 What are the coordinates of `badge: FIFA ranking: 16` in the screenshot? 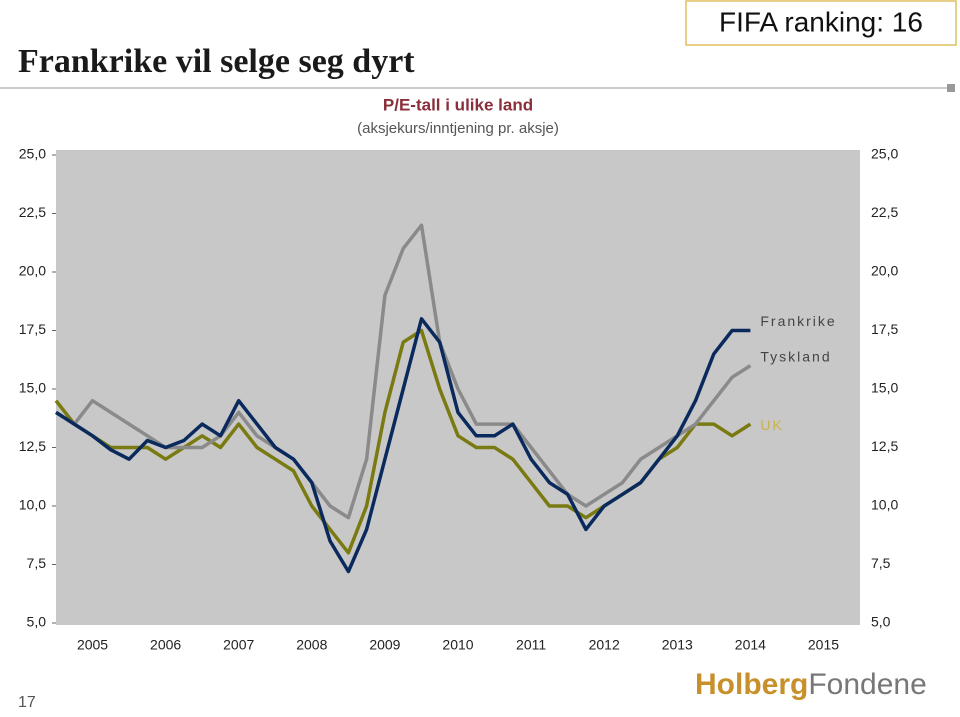 It's located at (821, 21).